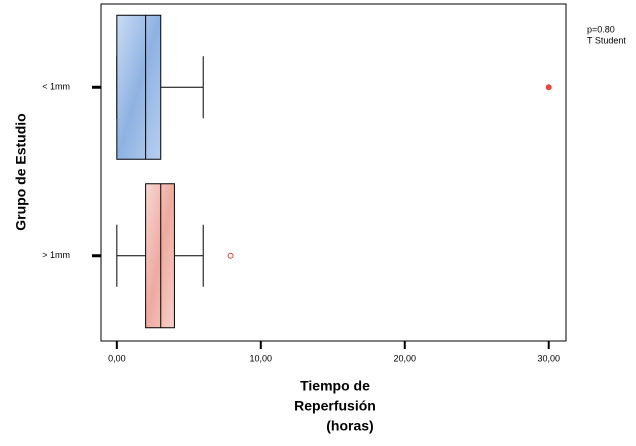 The width and height of the screenshot is (636, 446). What do you see at coordinates (349, 426) in the screenshot?
I see `x-axis-title: (horas)` at bounding box center [349, 426].